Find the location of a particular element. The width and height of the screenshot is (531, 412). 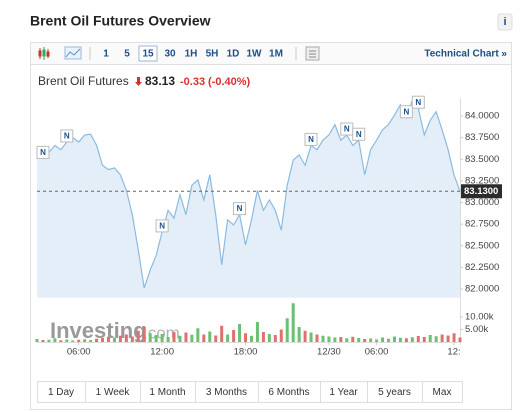

last-price-label: 83.1300 is located at coordinates (481, 191).